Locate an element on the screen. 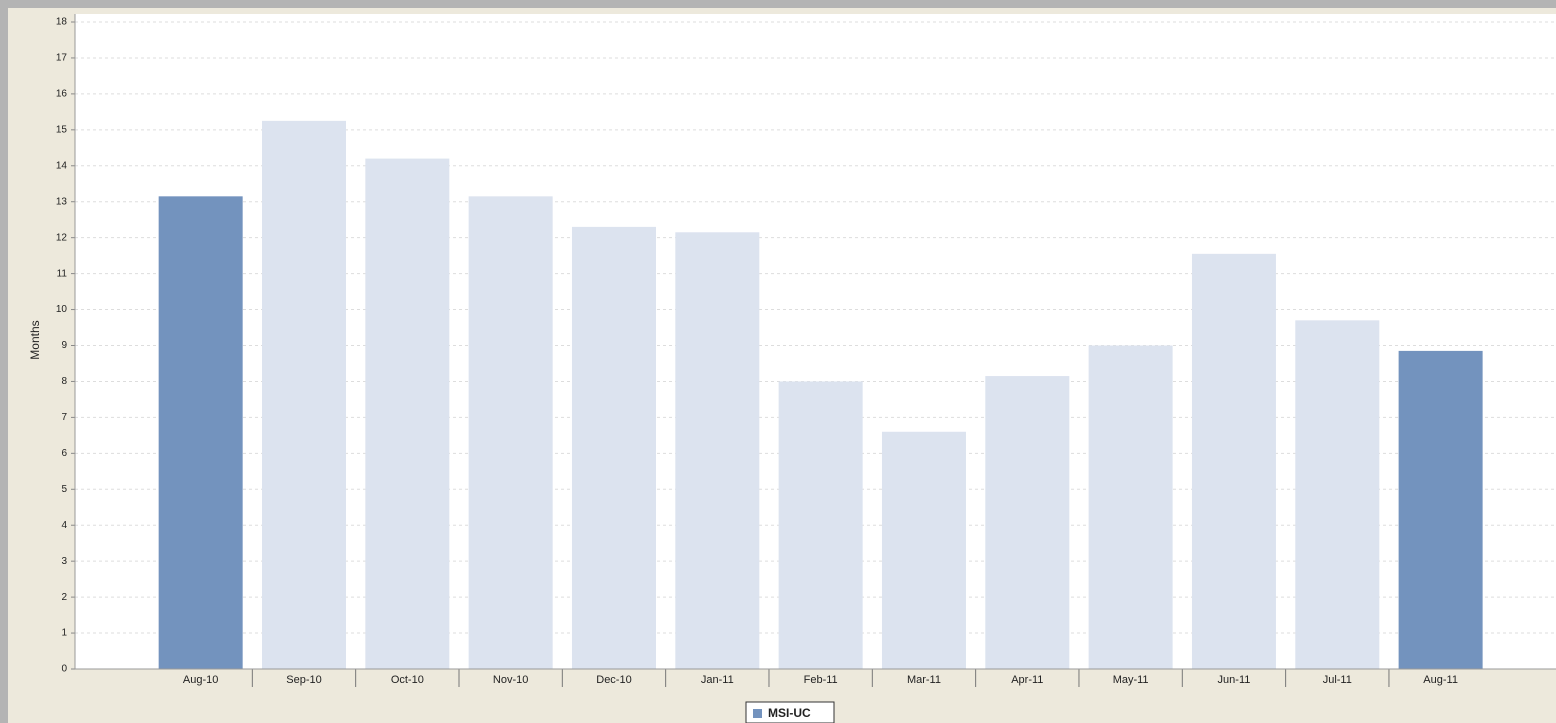  y-axis-label: Months is located at coordinates (35, 339).